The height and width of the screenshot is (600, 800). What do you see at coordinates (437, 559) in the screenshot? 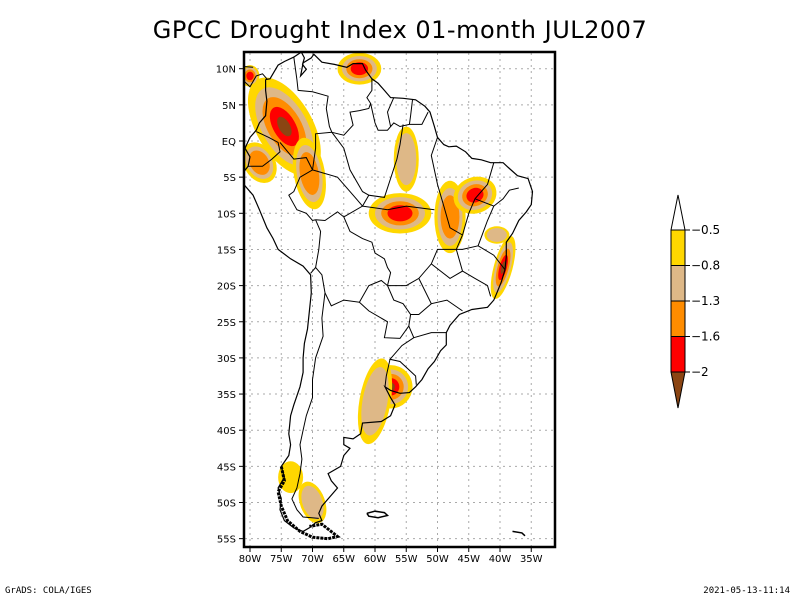
I see `lon-tick-label: 50W` at bounding box center [437, 559].